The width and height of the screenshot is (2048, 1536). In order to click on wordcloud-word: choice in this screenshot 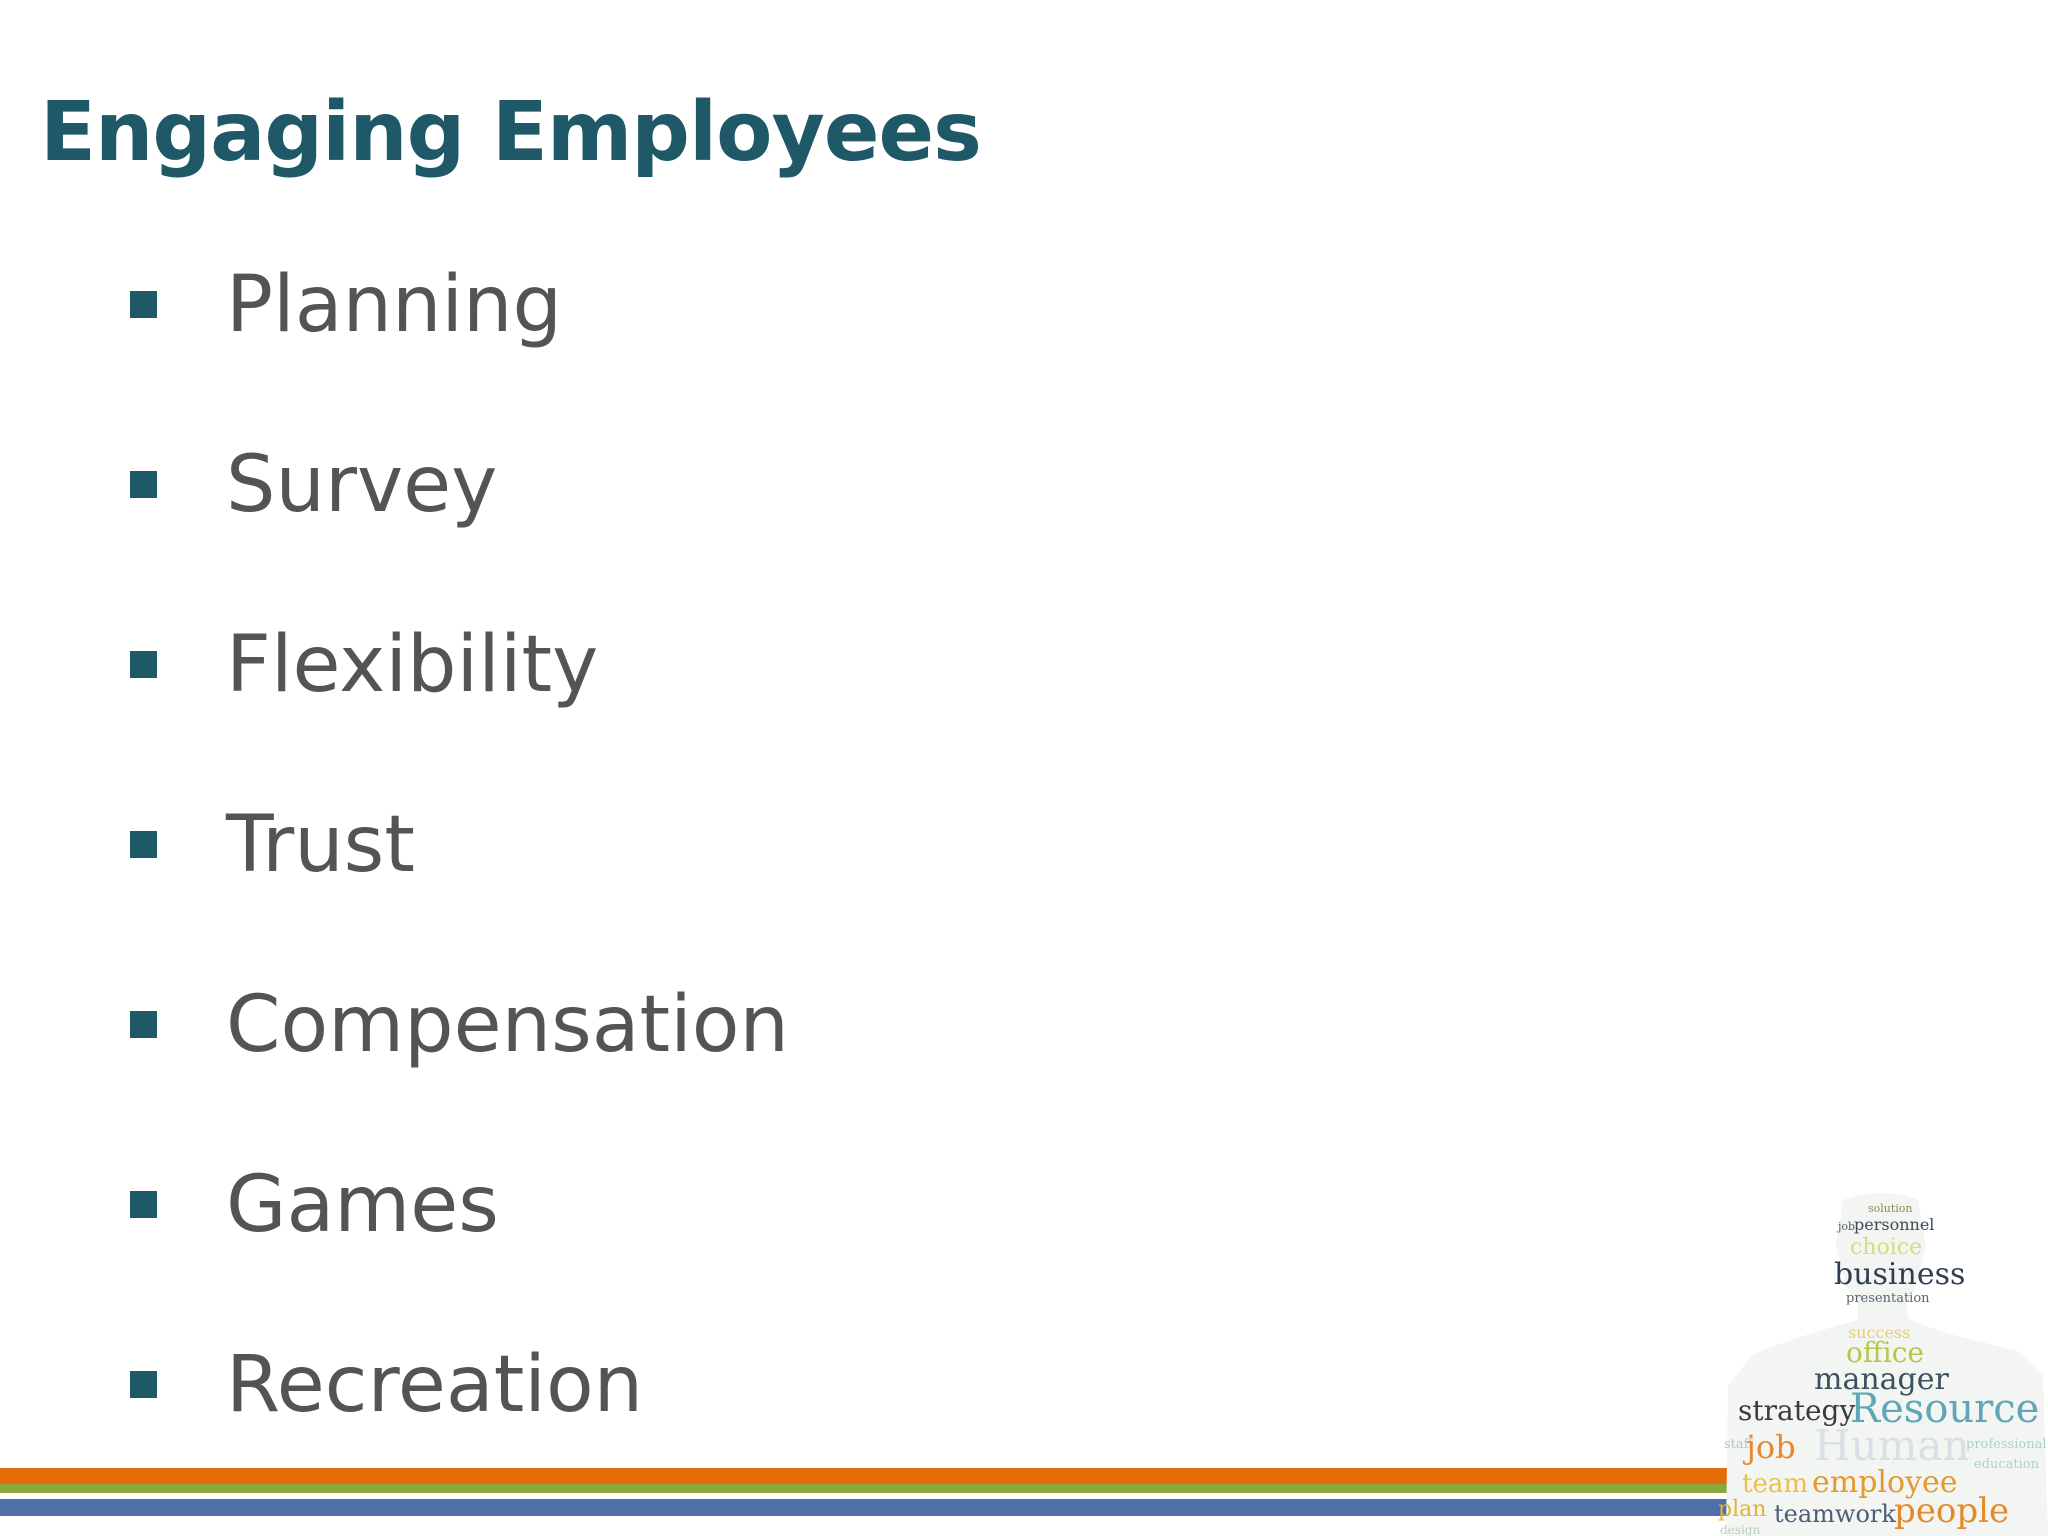, I will do `click(1886, 1247)`.